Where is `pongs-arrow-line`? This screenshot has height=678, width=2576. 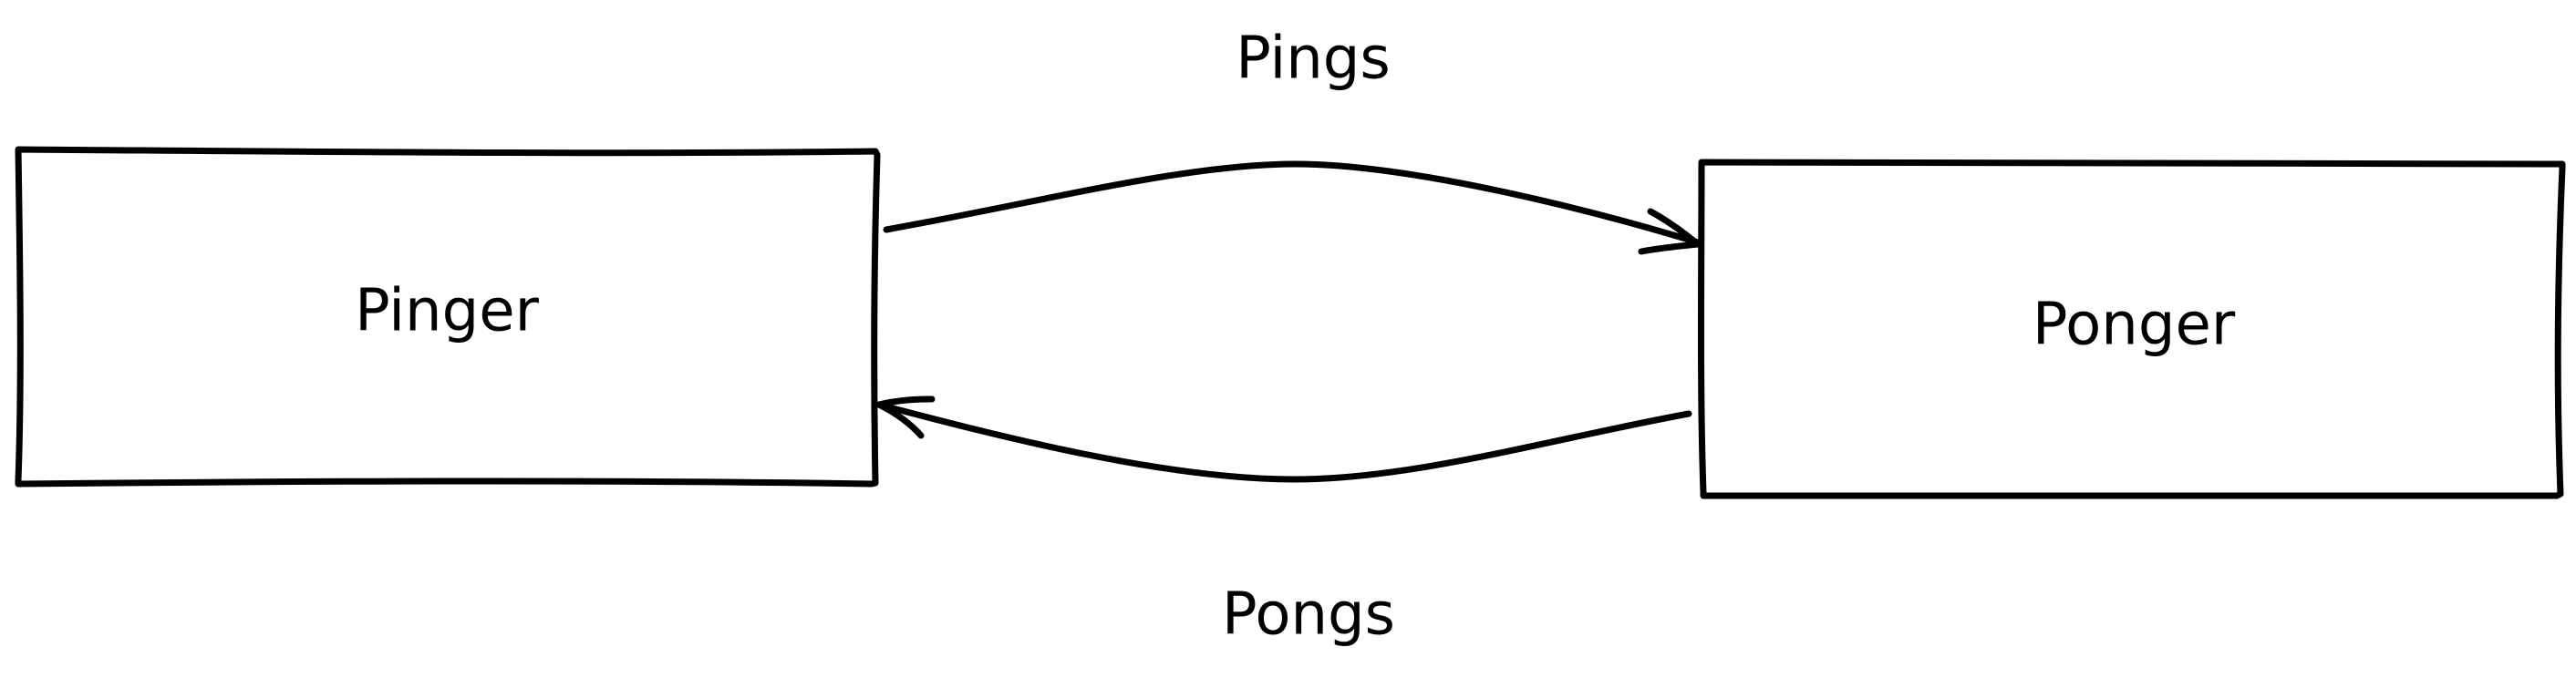 pongs-arrow-line is located at coordinates (1283, 442).